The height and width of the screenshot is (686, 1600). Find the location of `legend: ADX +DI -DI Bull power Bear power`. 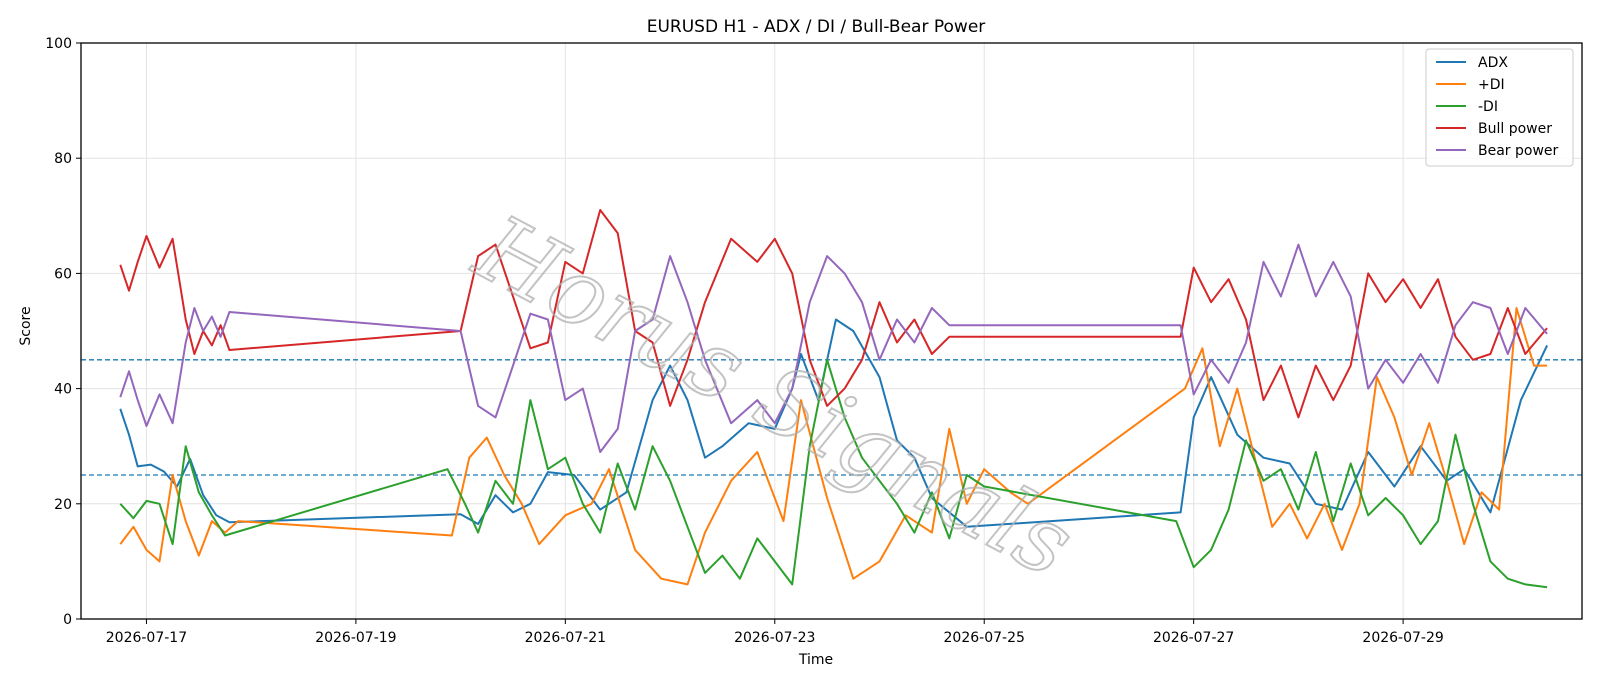

legend: ADX +DI -DI Bull power Bear power is located at coordinates (1499, 107).